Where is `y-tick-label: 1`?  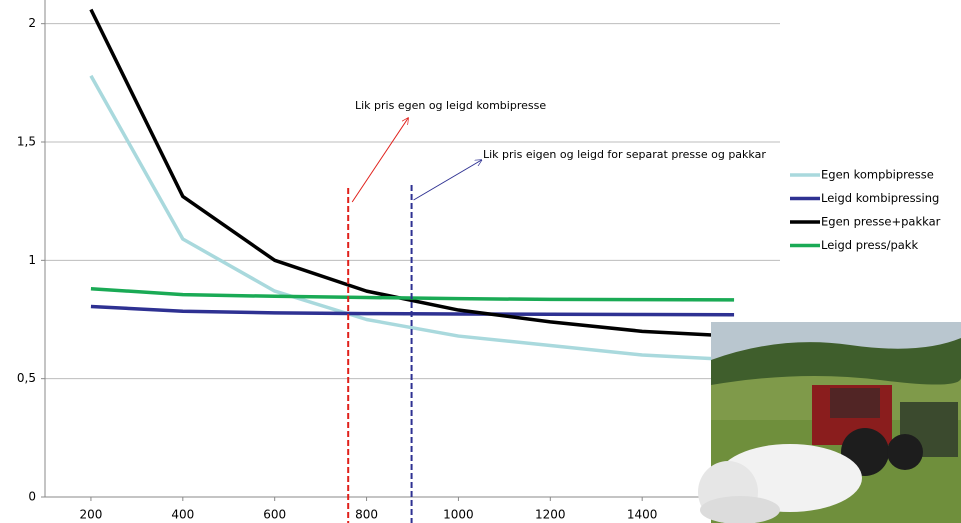 y-tick-label: 1 is located at coordinates (32, 260).